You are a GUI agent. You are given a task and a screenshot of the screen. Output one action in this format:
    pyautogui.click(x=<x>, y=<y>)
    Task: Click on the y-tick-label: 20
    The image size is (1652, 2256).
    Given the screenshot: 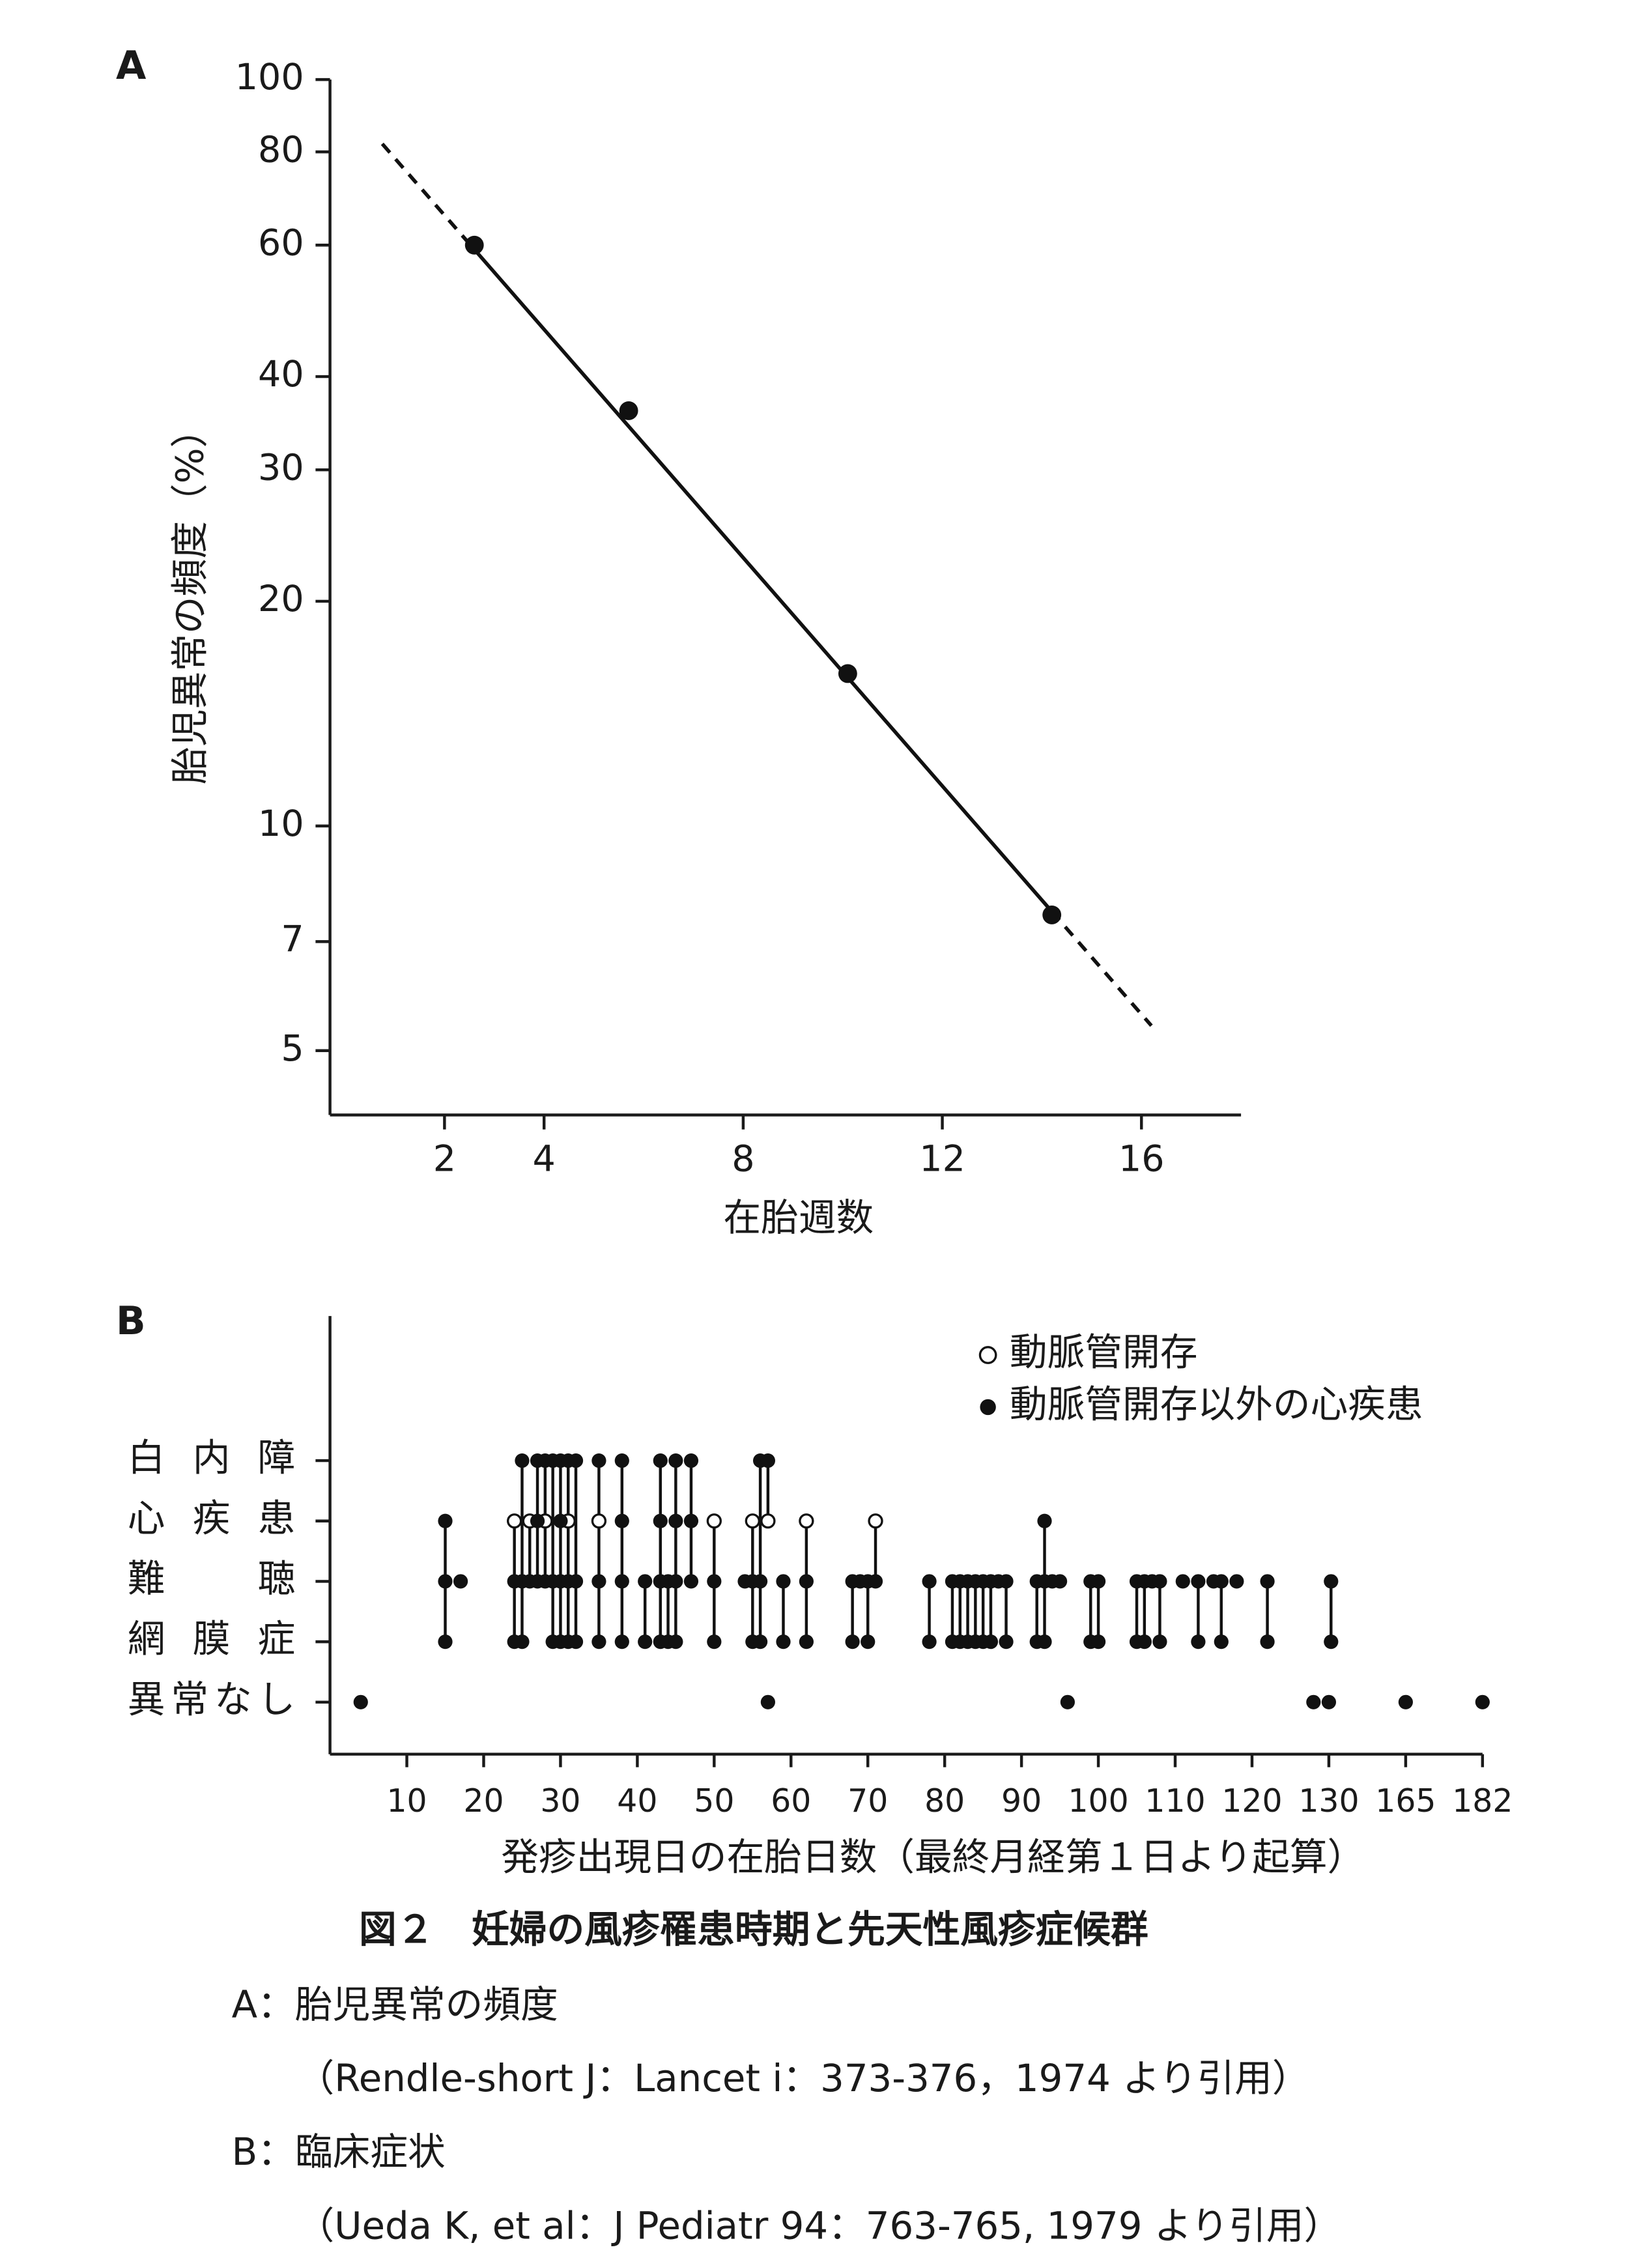 What is the action you would take?
    pyautogui.click(x=281, y=599)
    